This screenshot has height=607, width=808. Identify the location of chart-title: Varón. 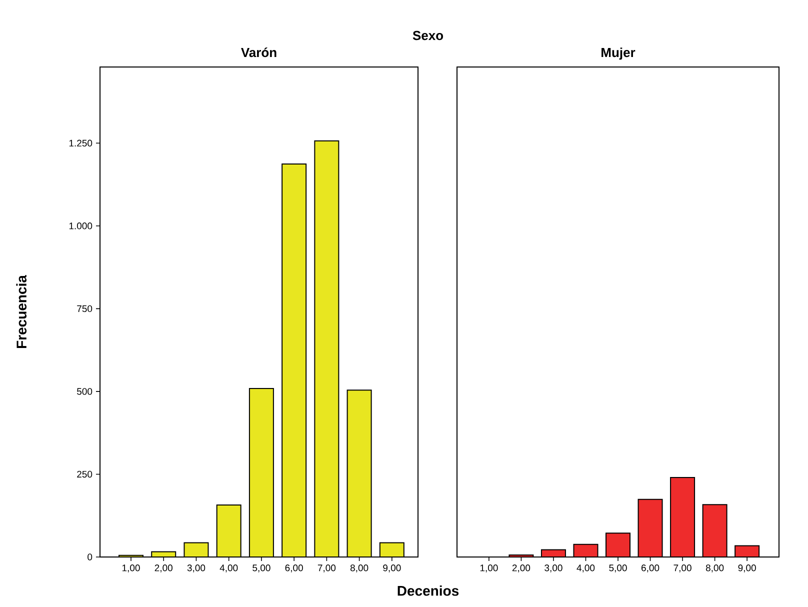
(258, 52).